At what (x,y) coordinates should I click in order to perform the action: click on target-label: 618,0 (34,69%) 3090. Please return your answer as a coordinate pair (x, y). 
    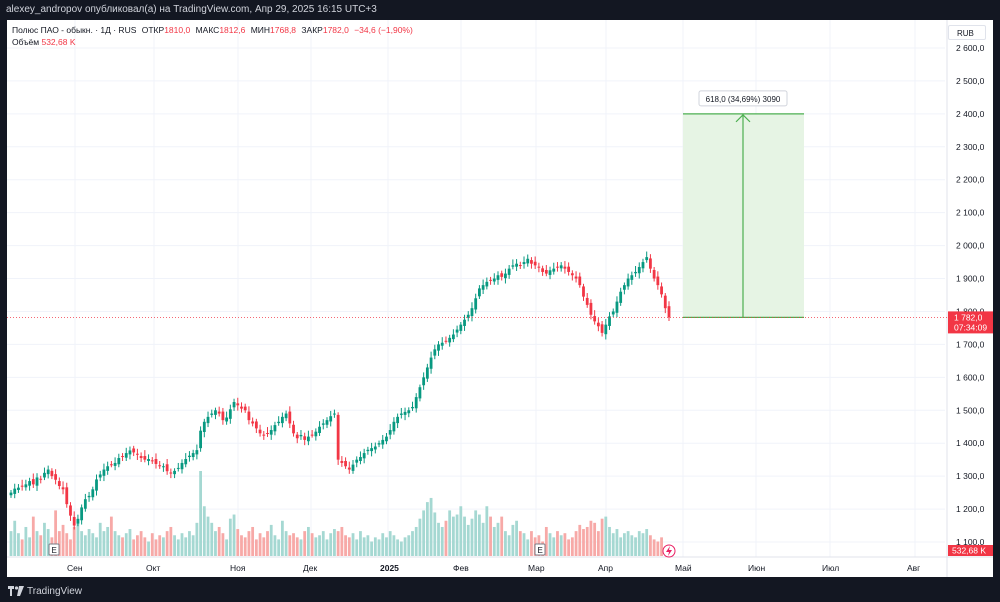
    Looking at the image, I should click on (743, 99).